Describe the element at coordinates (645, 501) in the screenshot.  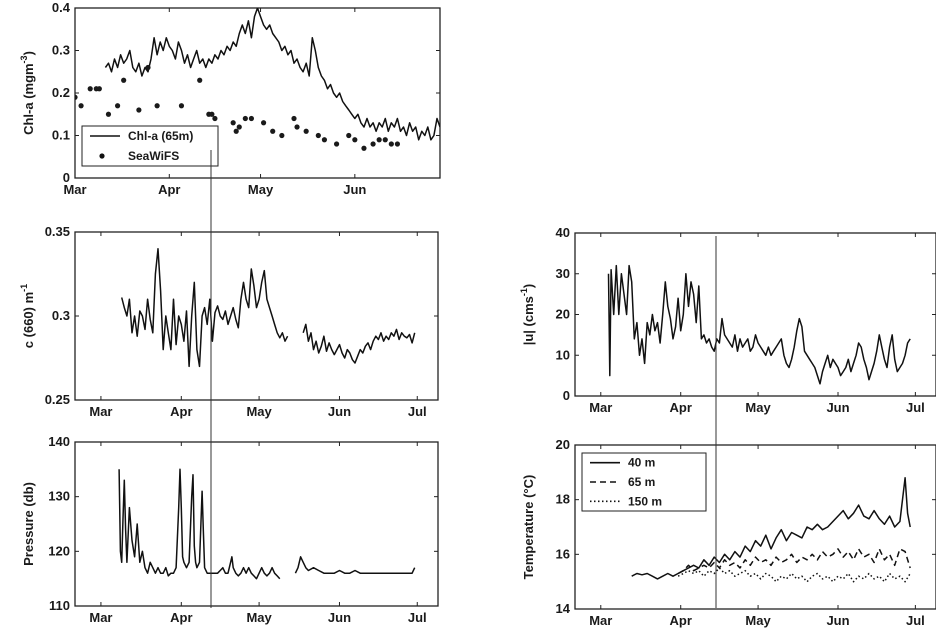
I see `legend-label: 150 m` at that location.